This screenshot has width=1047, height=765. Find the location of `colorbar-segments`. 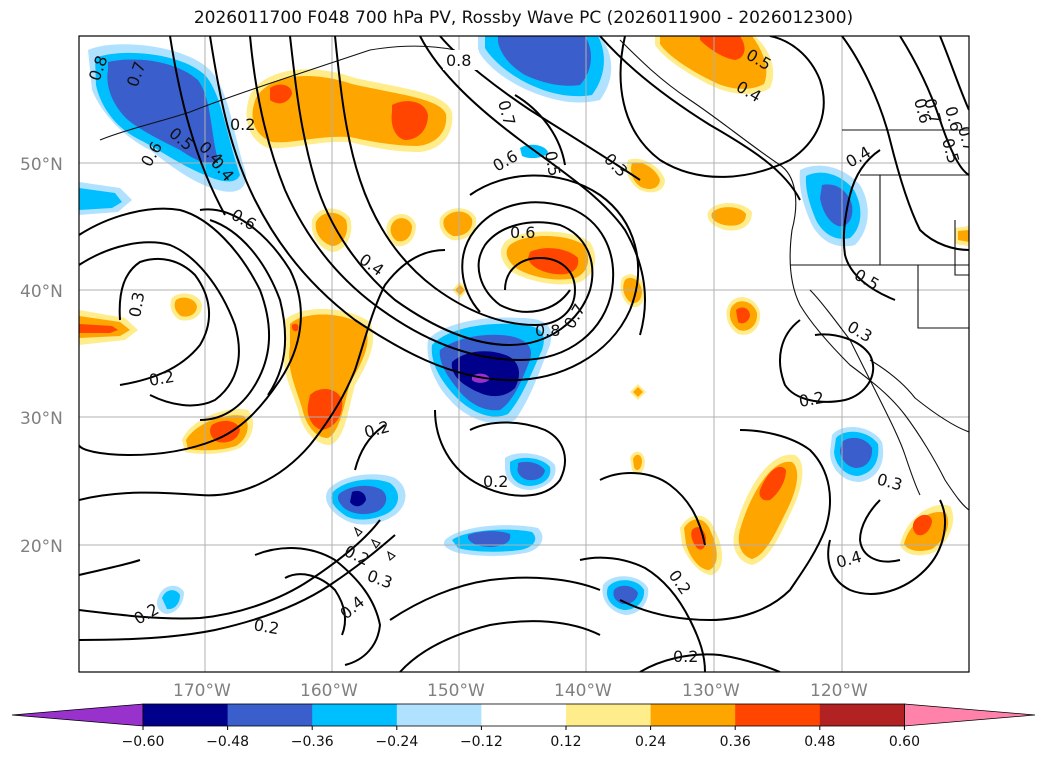

colorbar-segments is located at coordinates (523, 715).